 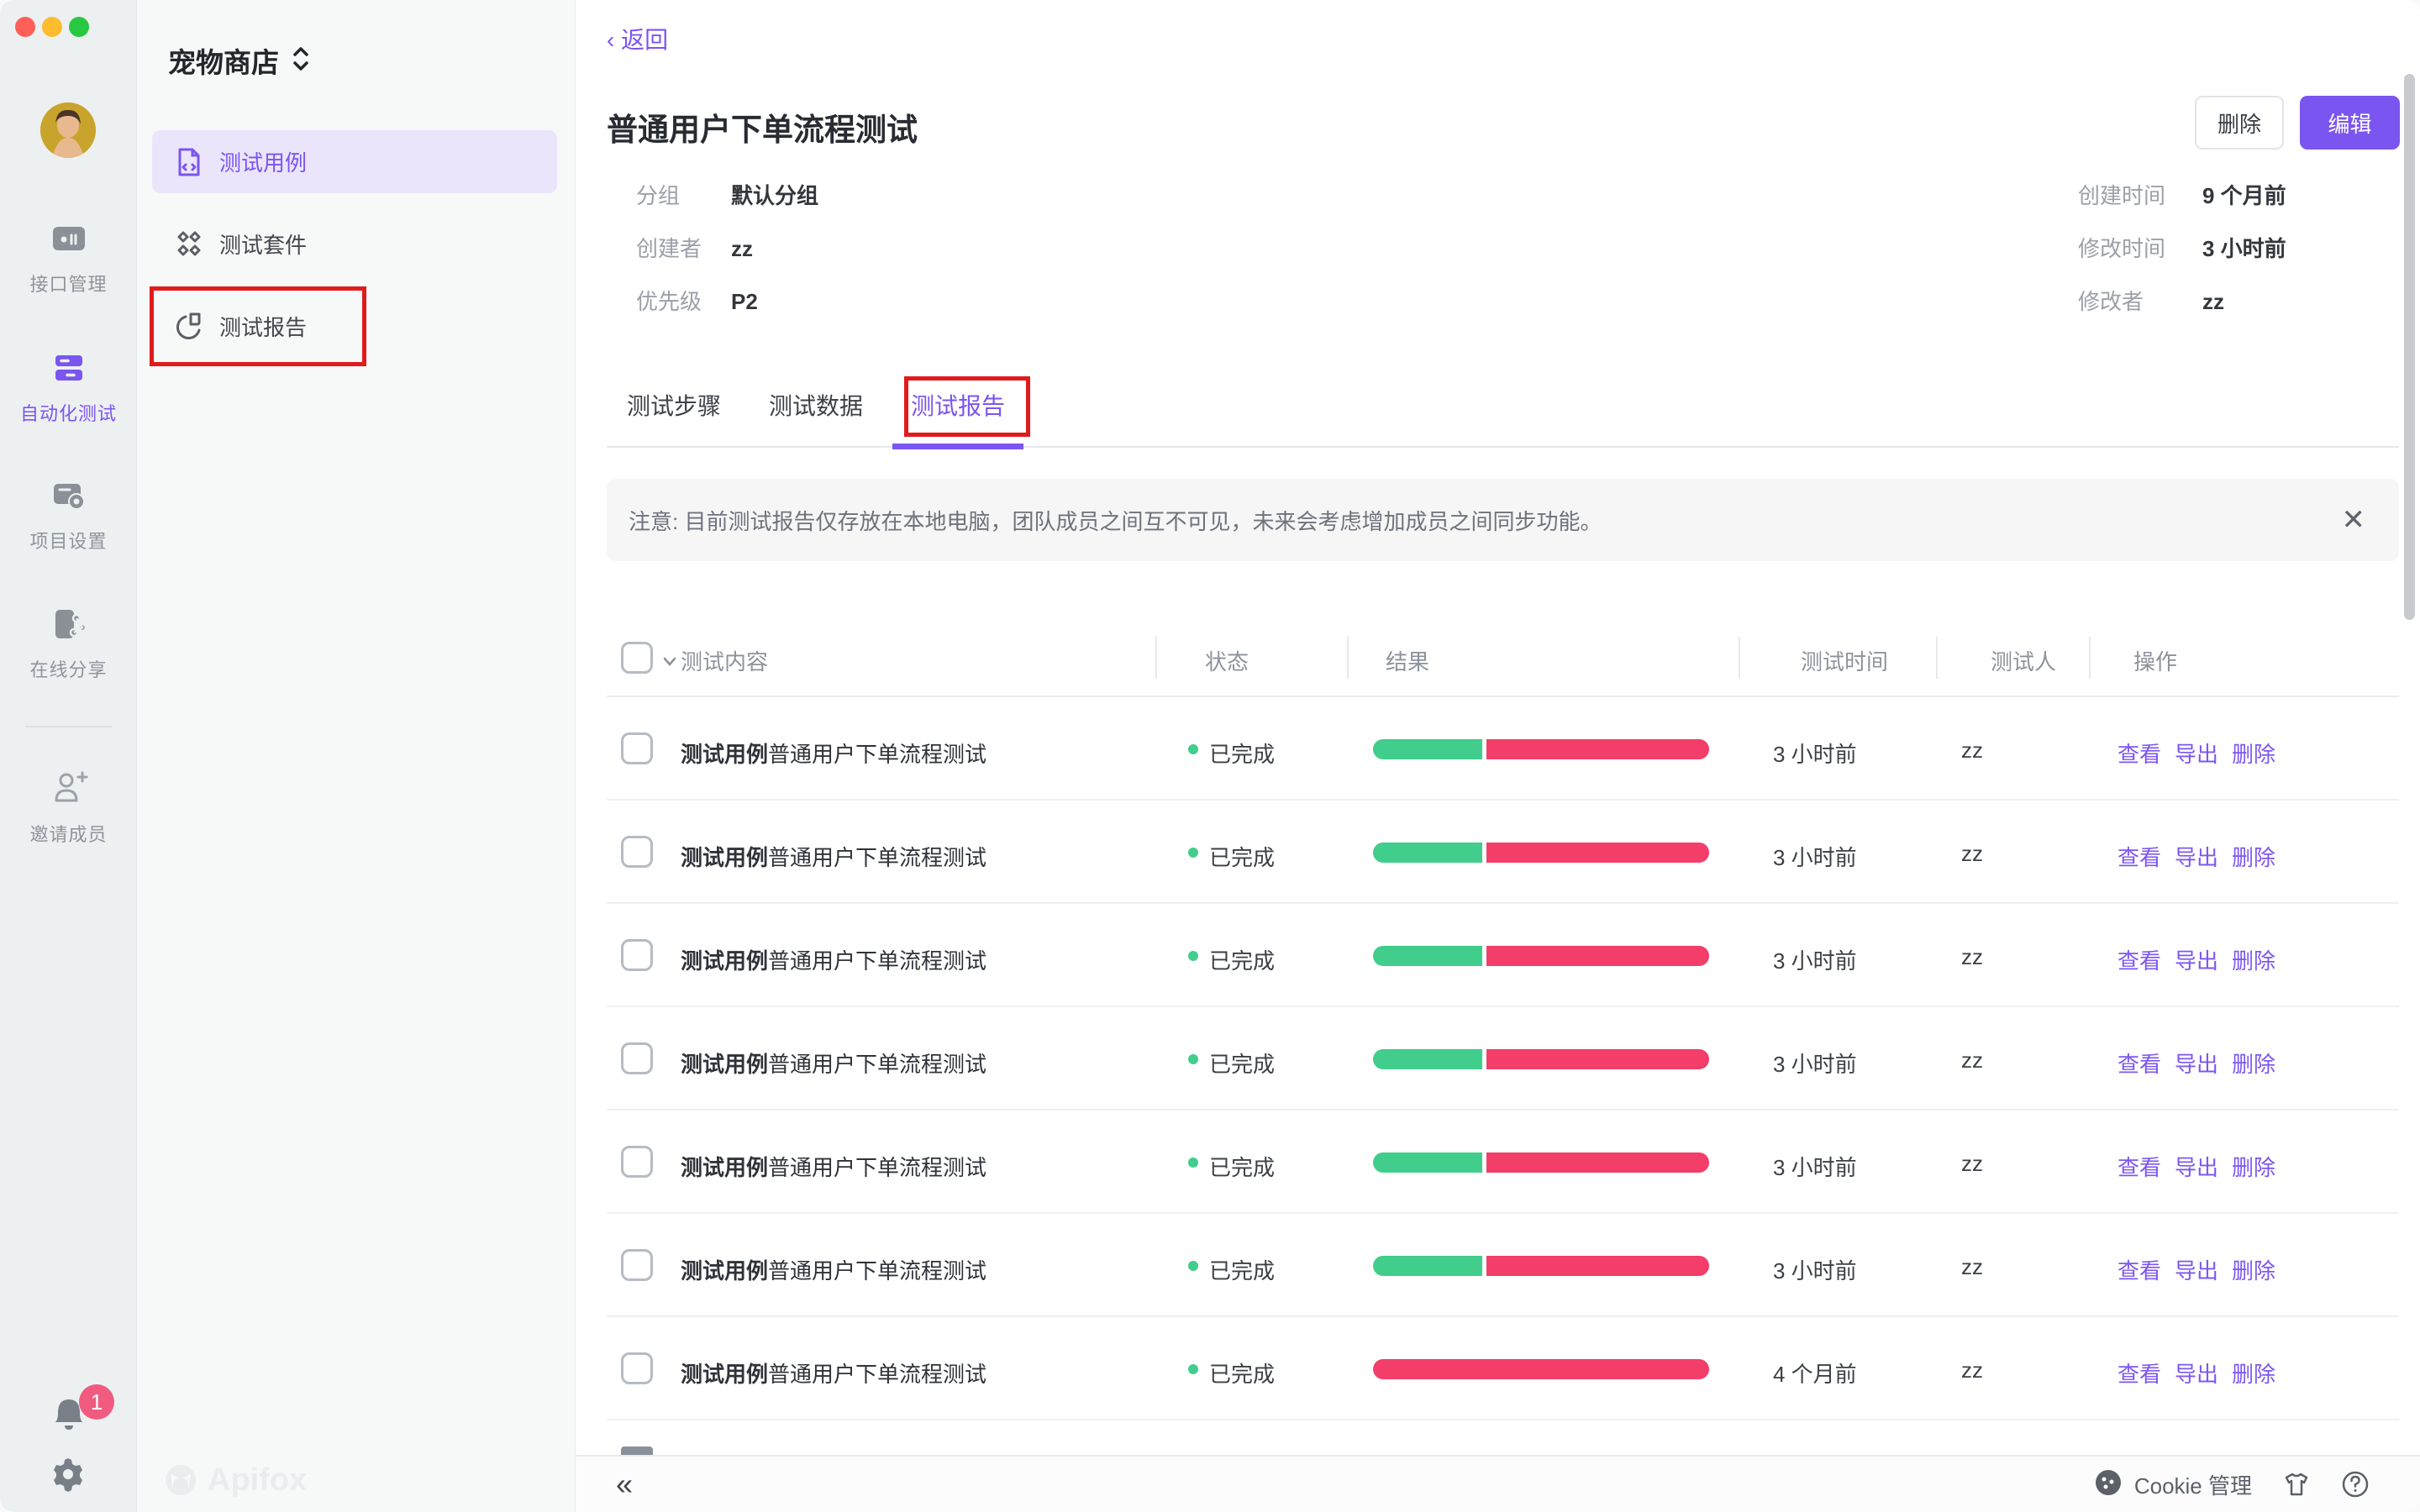 What do you see at coordinates (2239, 123) in the screenshot?
I see `delete-button: 删除` at bounding box center [2239, 123].